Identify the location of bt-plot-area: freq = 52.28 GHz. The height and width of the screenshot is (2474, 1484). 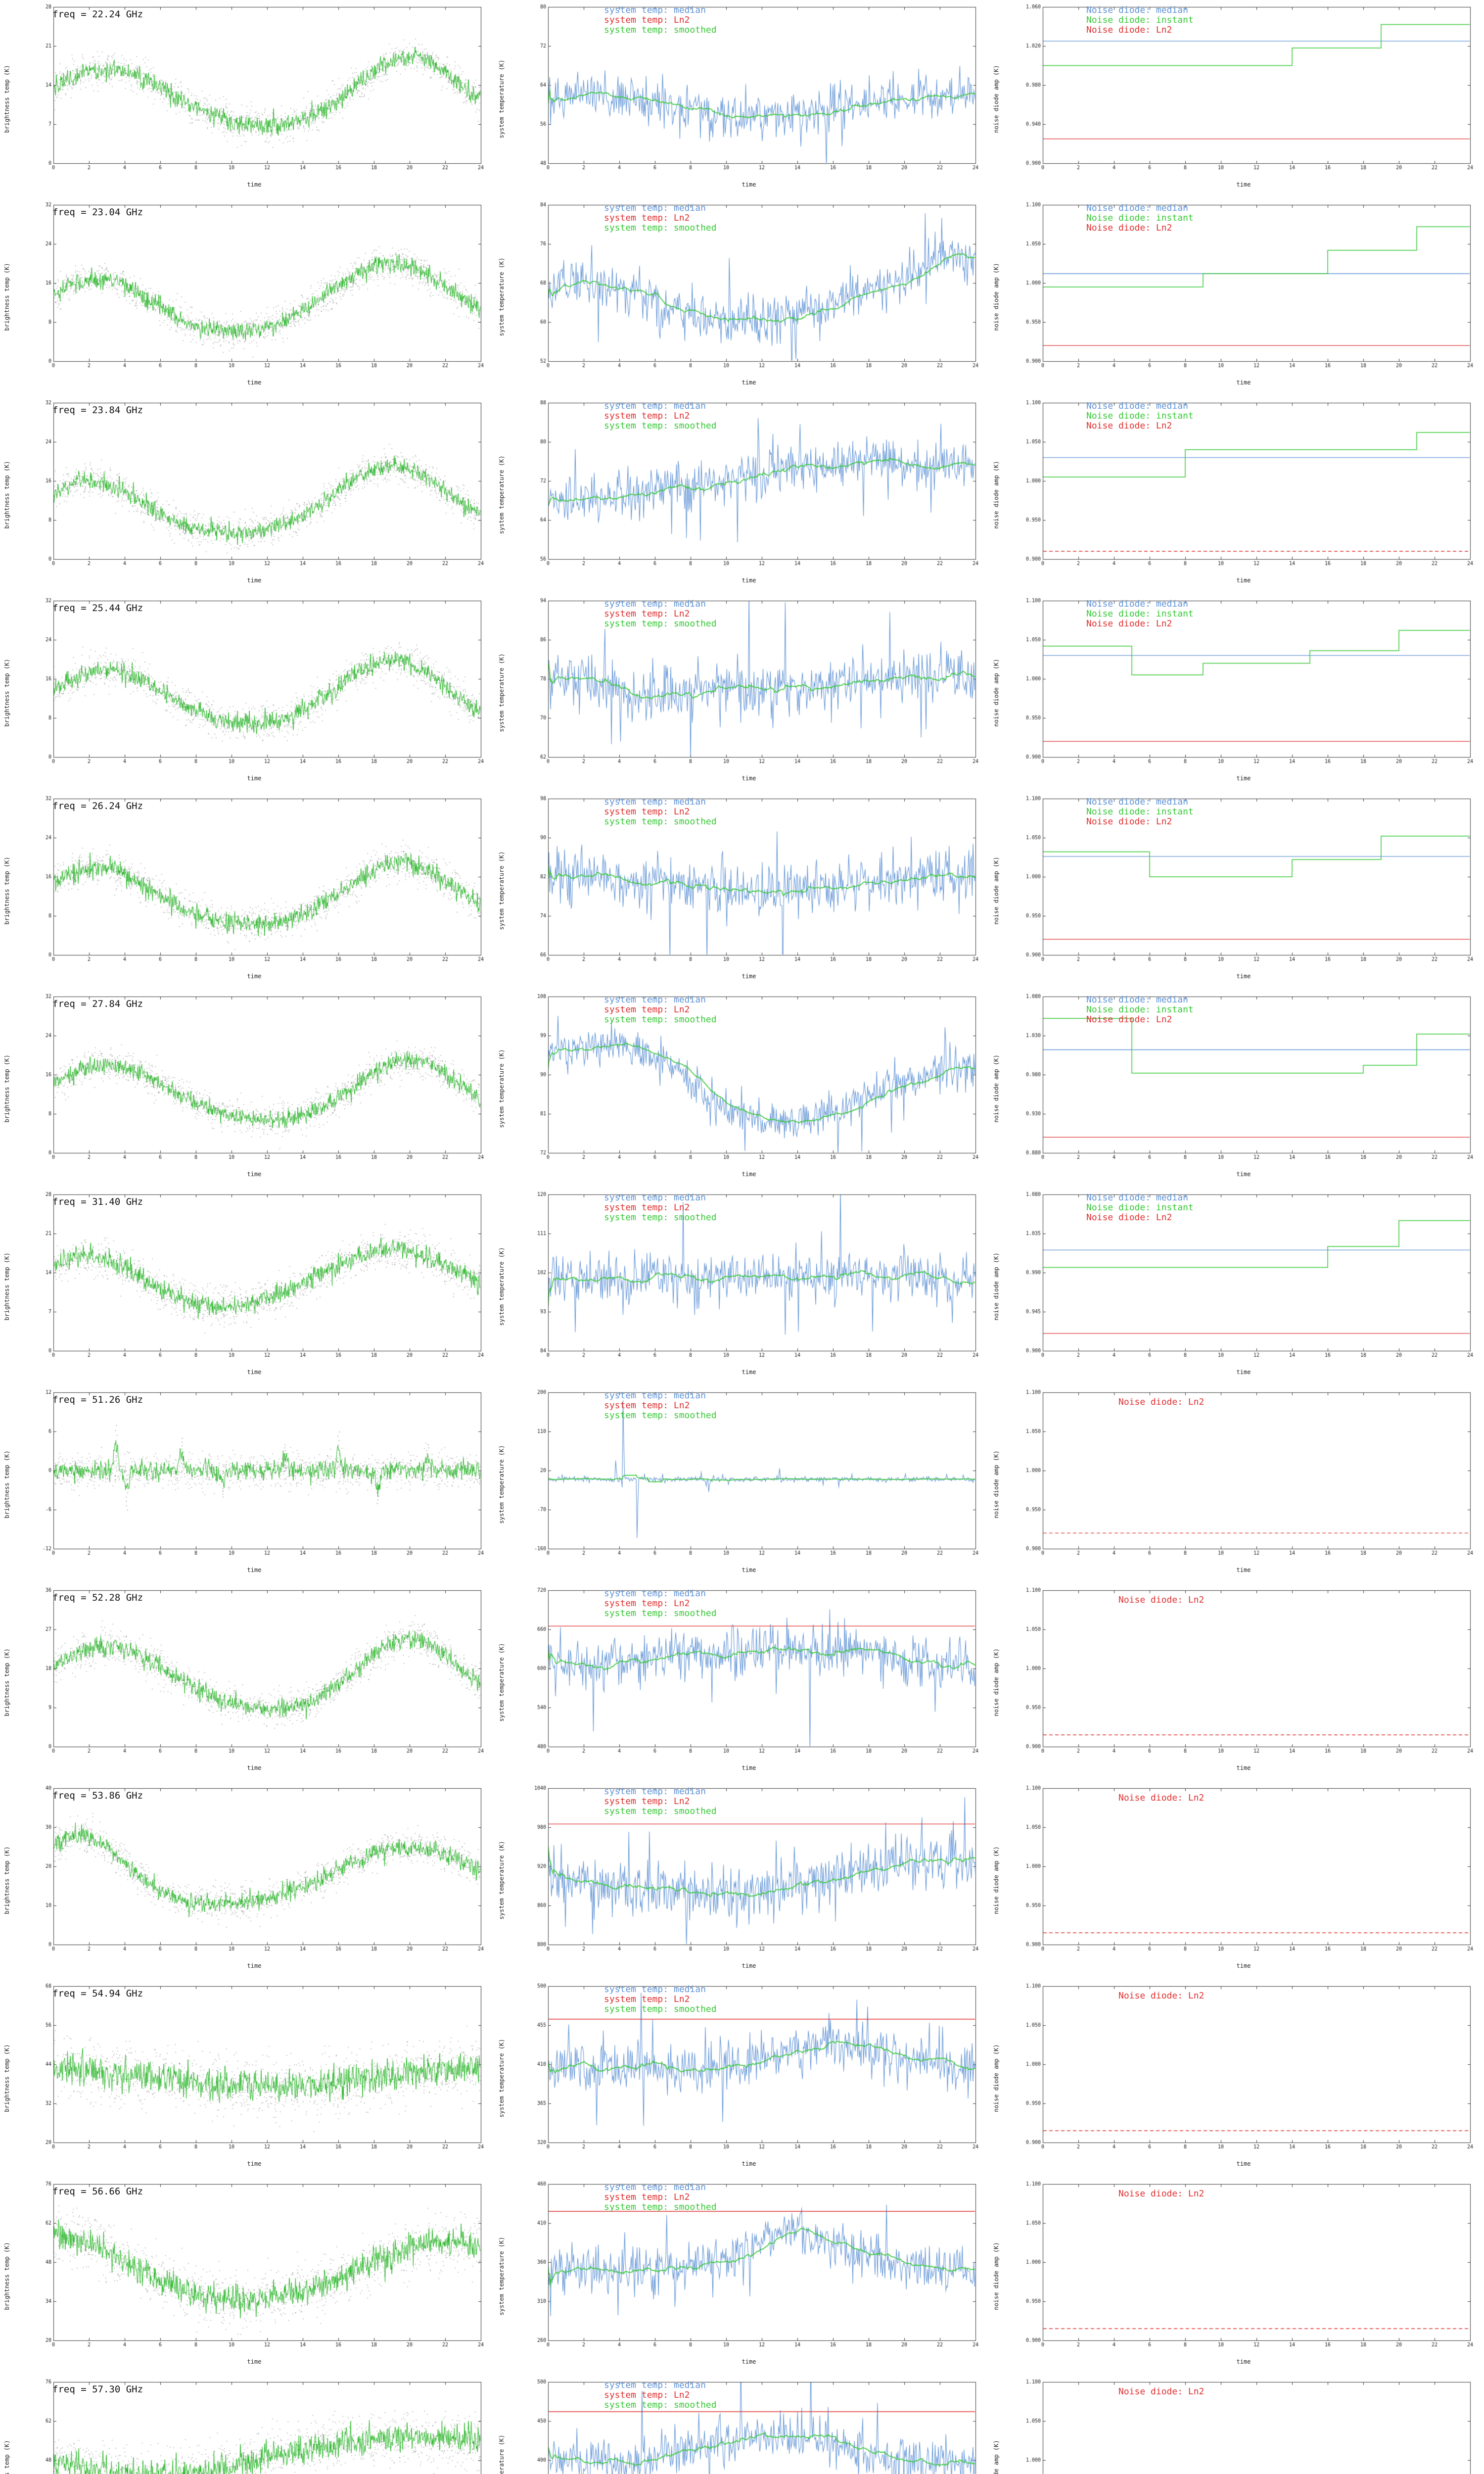
(254, 1673).